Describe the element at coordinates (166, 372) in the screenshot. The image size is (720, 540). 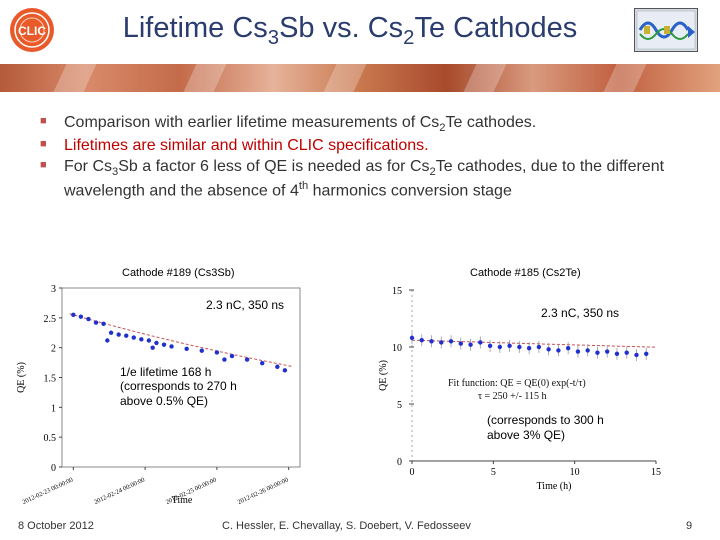
I see `annotation-line: 1/e lifetime 168 h` at that location.